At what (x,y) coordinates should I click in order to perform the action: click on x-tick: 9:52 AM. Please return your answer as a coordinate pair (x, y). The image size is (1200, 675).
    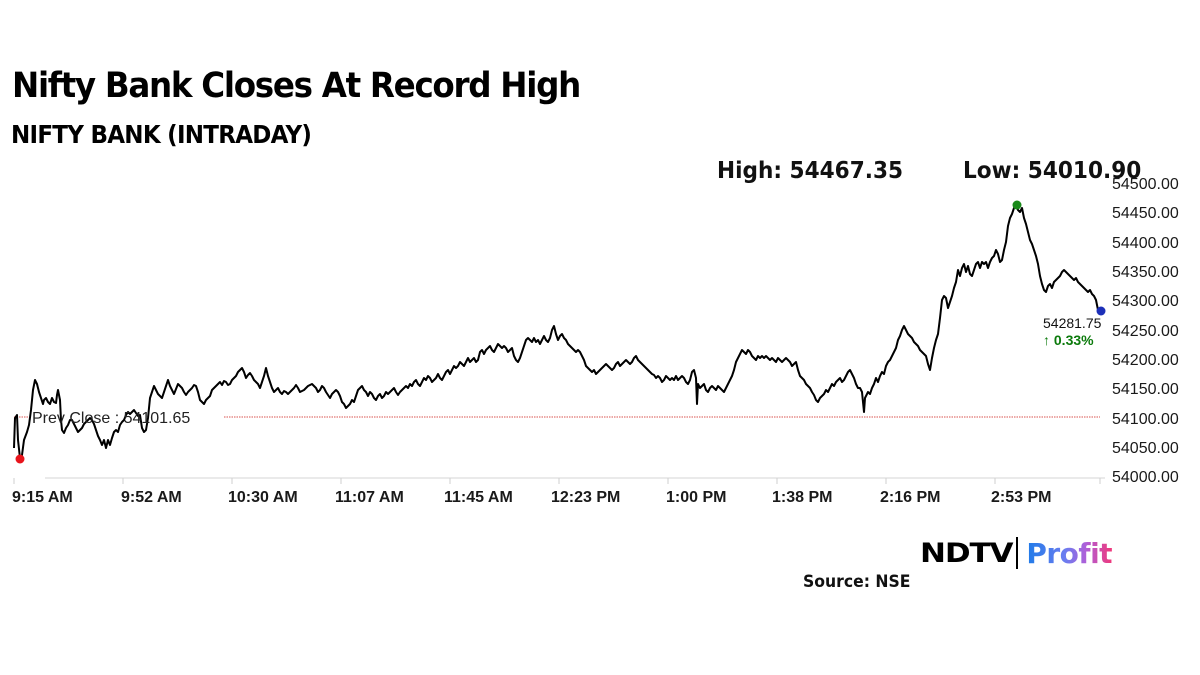
    Looking at the image, I should click on (151, 497).